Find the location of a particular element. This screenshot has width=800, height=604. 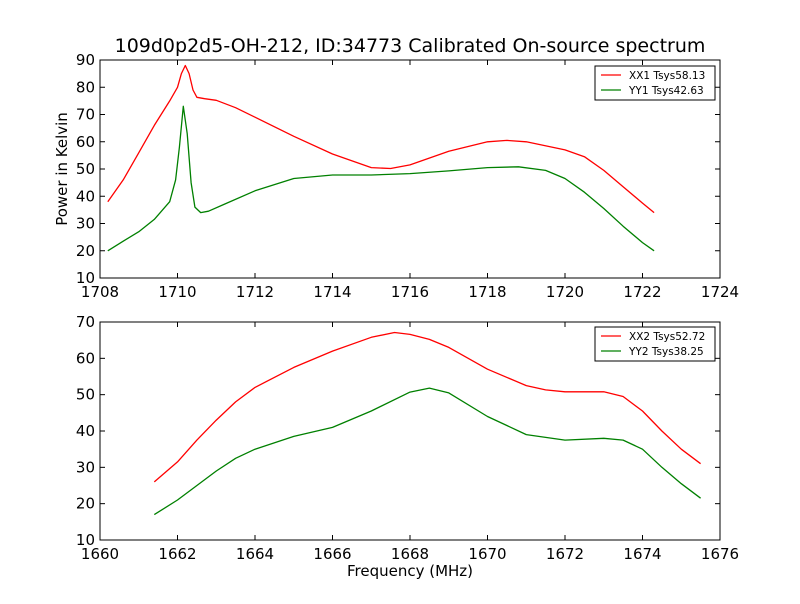

legend-2: XX2 Tsys52.72 YY2 Tsys38.25 is located at coordinates (655, 344).